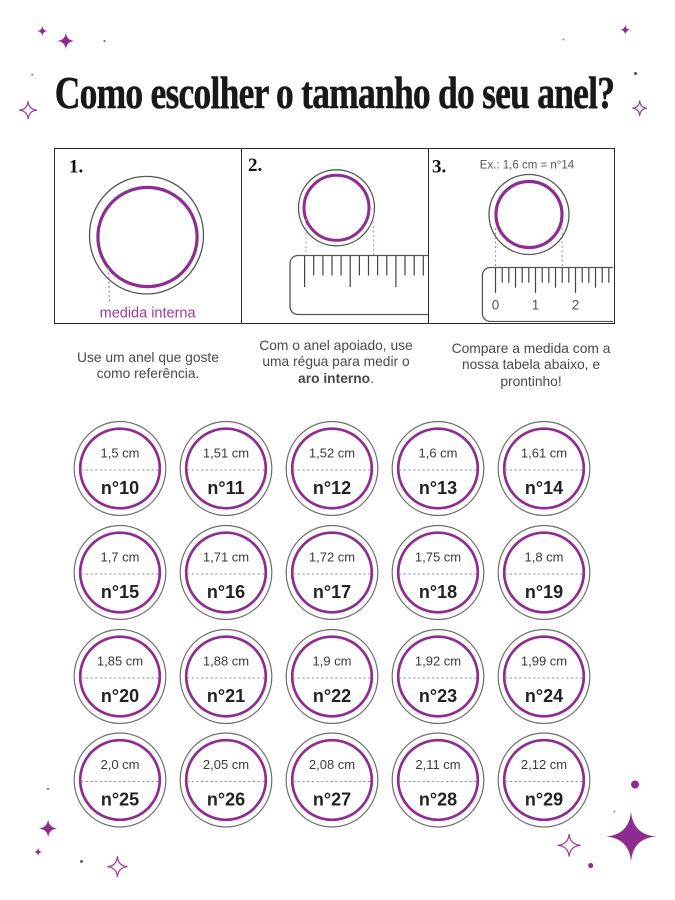  I want to click on svg-text: n°11, so click(225, 488).